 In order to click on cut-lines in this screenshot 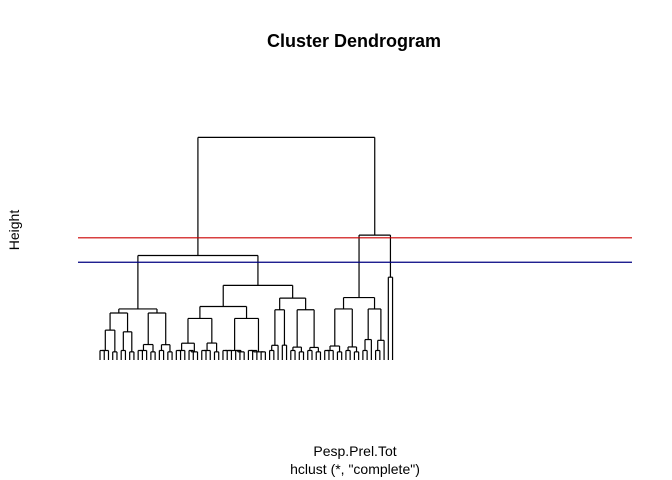, I will do `click(355, 250)`.